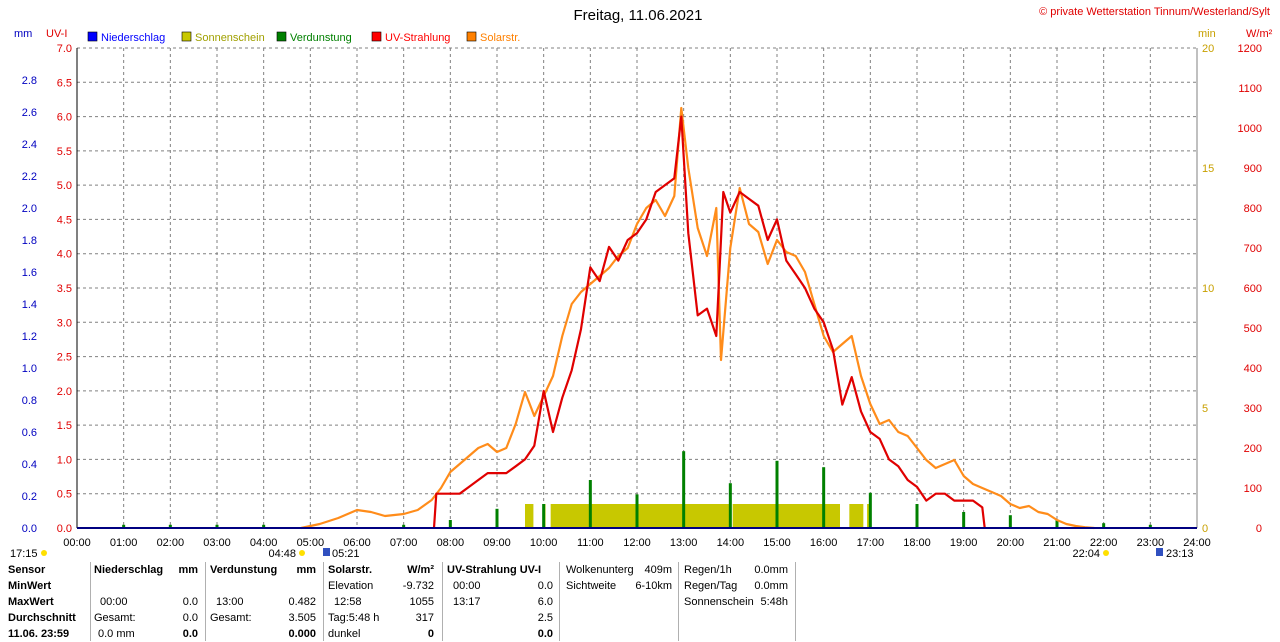 Image resolution: width=1280 pixels, height=642 pixels. I want to click on sunshine-label: Sonnenschein, so click(719, 602).